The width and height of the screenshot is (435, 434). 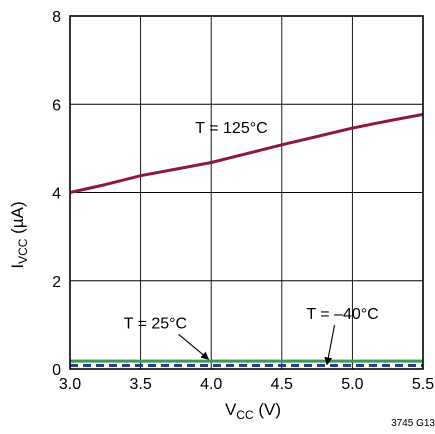 What do you see at coordinates (56, 17) in the screenshot?
I see `y-tick-label: 8` at bounding box center [56, 17].